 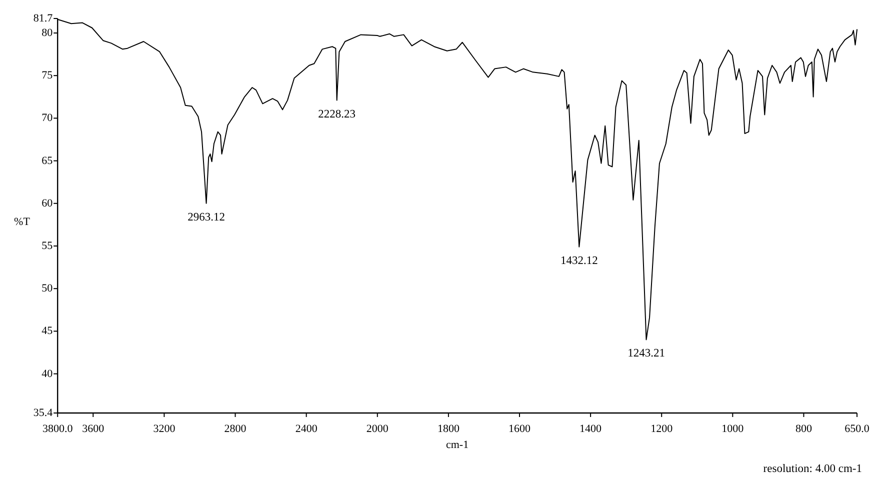 I want to click on y-tick-label: 75, so click(x=48, y=76).